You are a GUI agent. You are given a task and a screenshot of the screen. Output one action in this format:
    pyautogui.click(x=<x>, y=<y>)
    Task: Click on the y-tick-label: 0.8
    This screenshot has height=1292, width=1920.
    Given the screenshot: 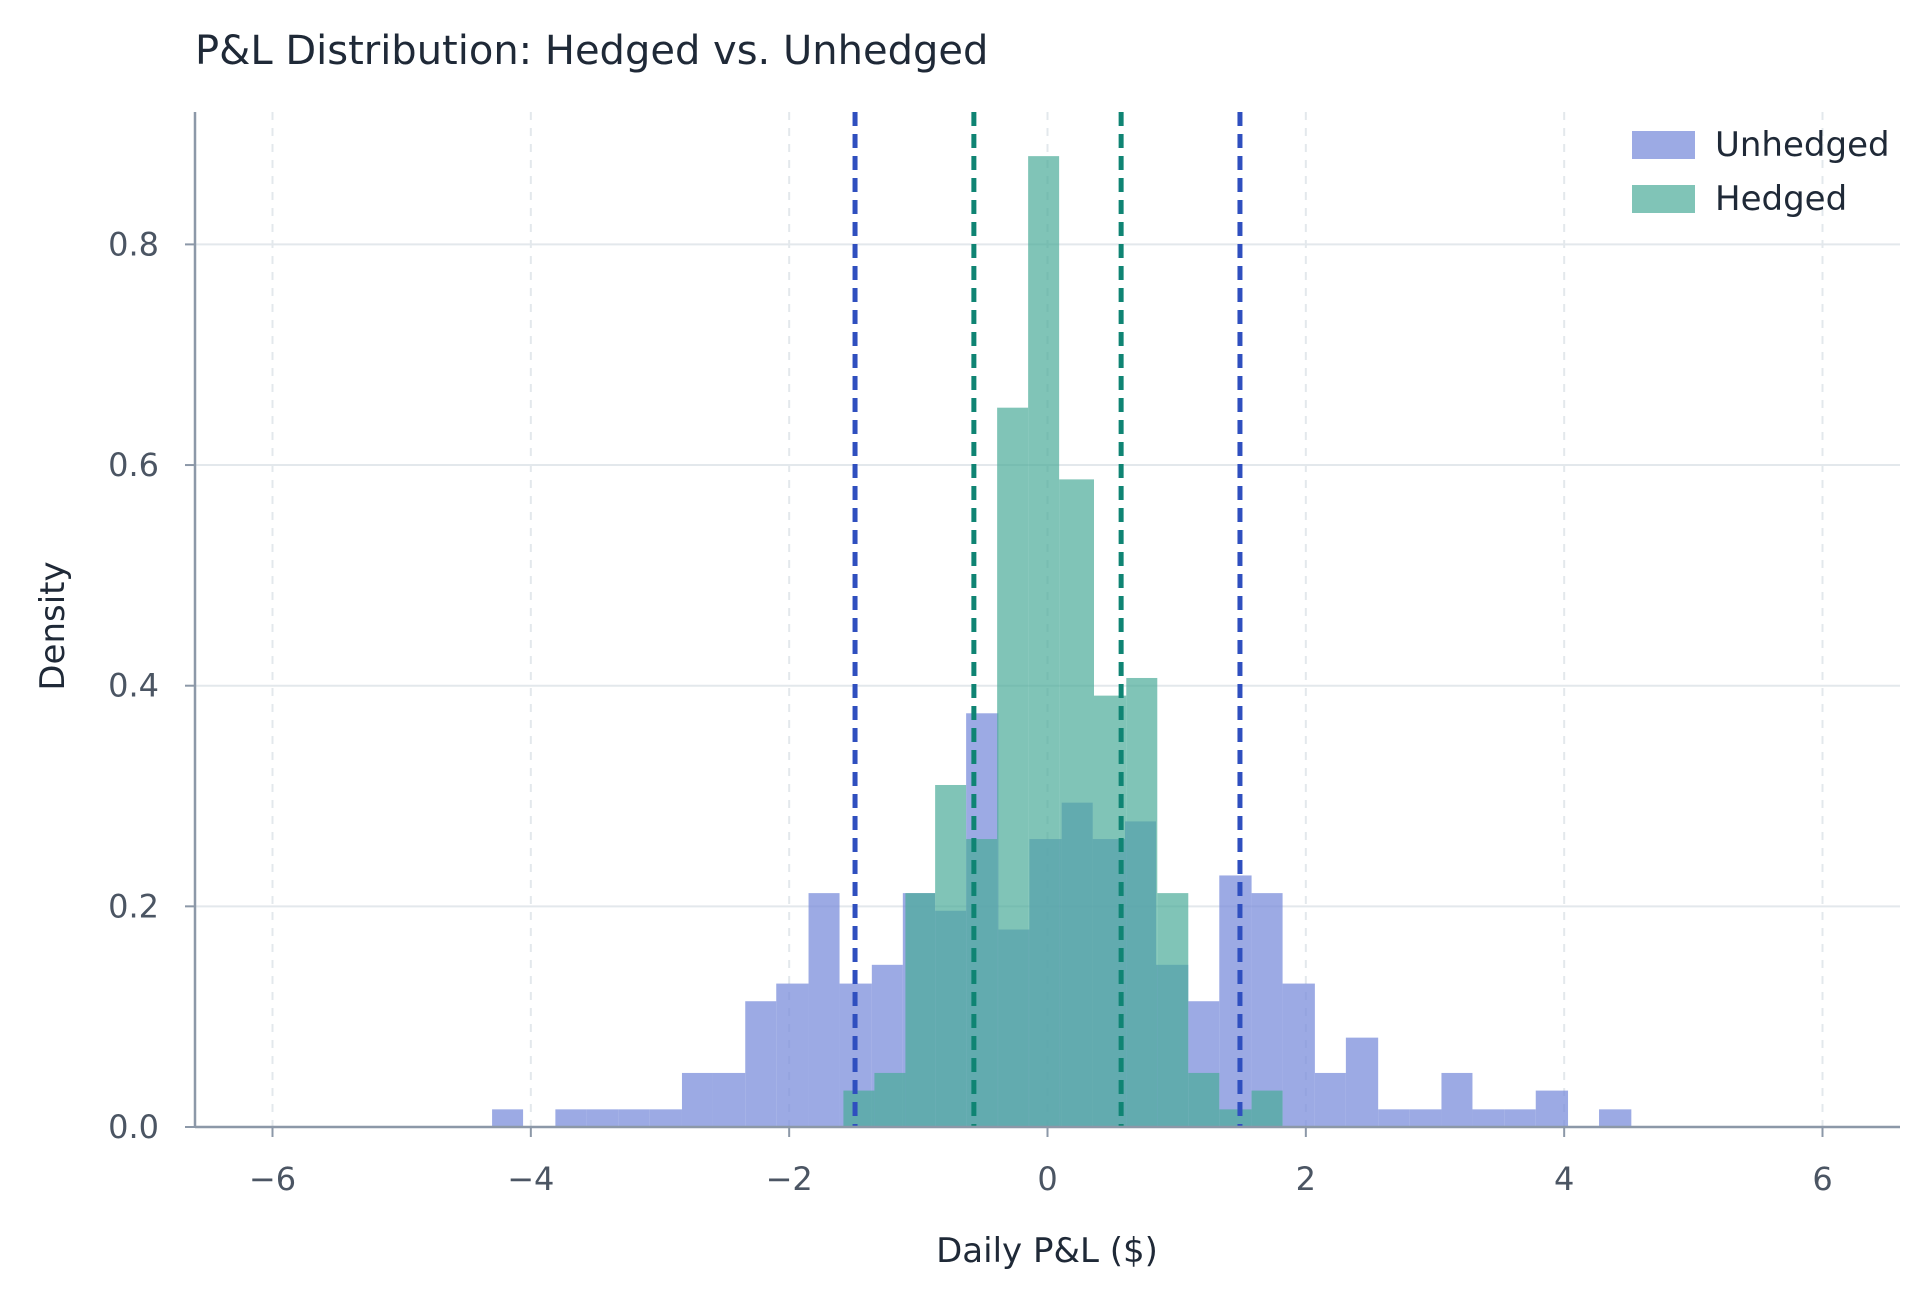 What is the action you would take?
    pyautogui.click(x=133, y=244)
    